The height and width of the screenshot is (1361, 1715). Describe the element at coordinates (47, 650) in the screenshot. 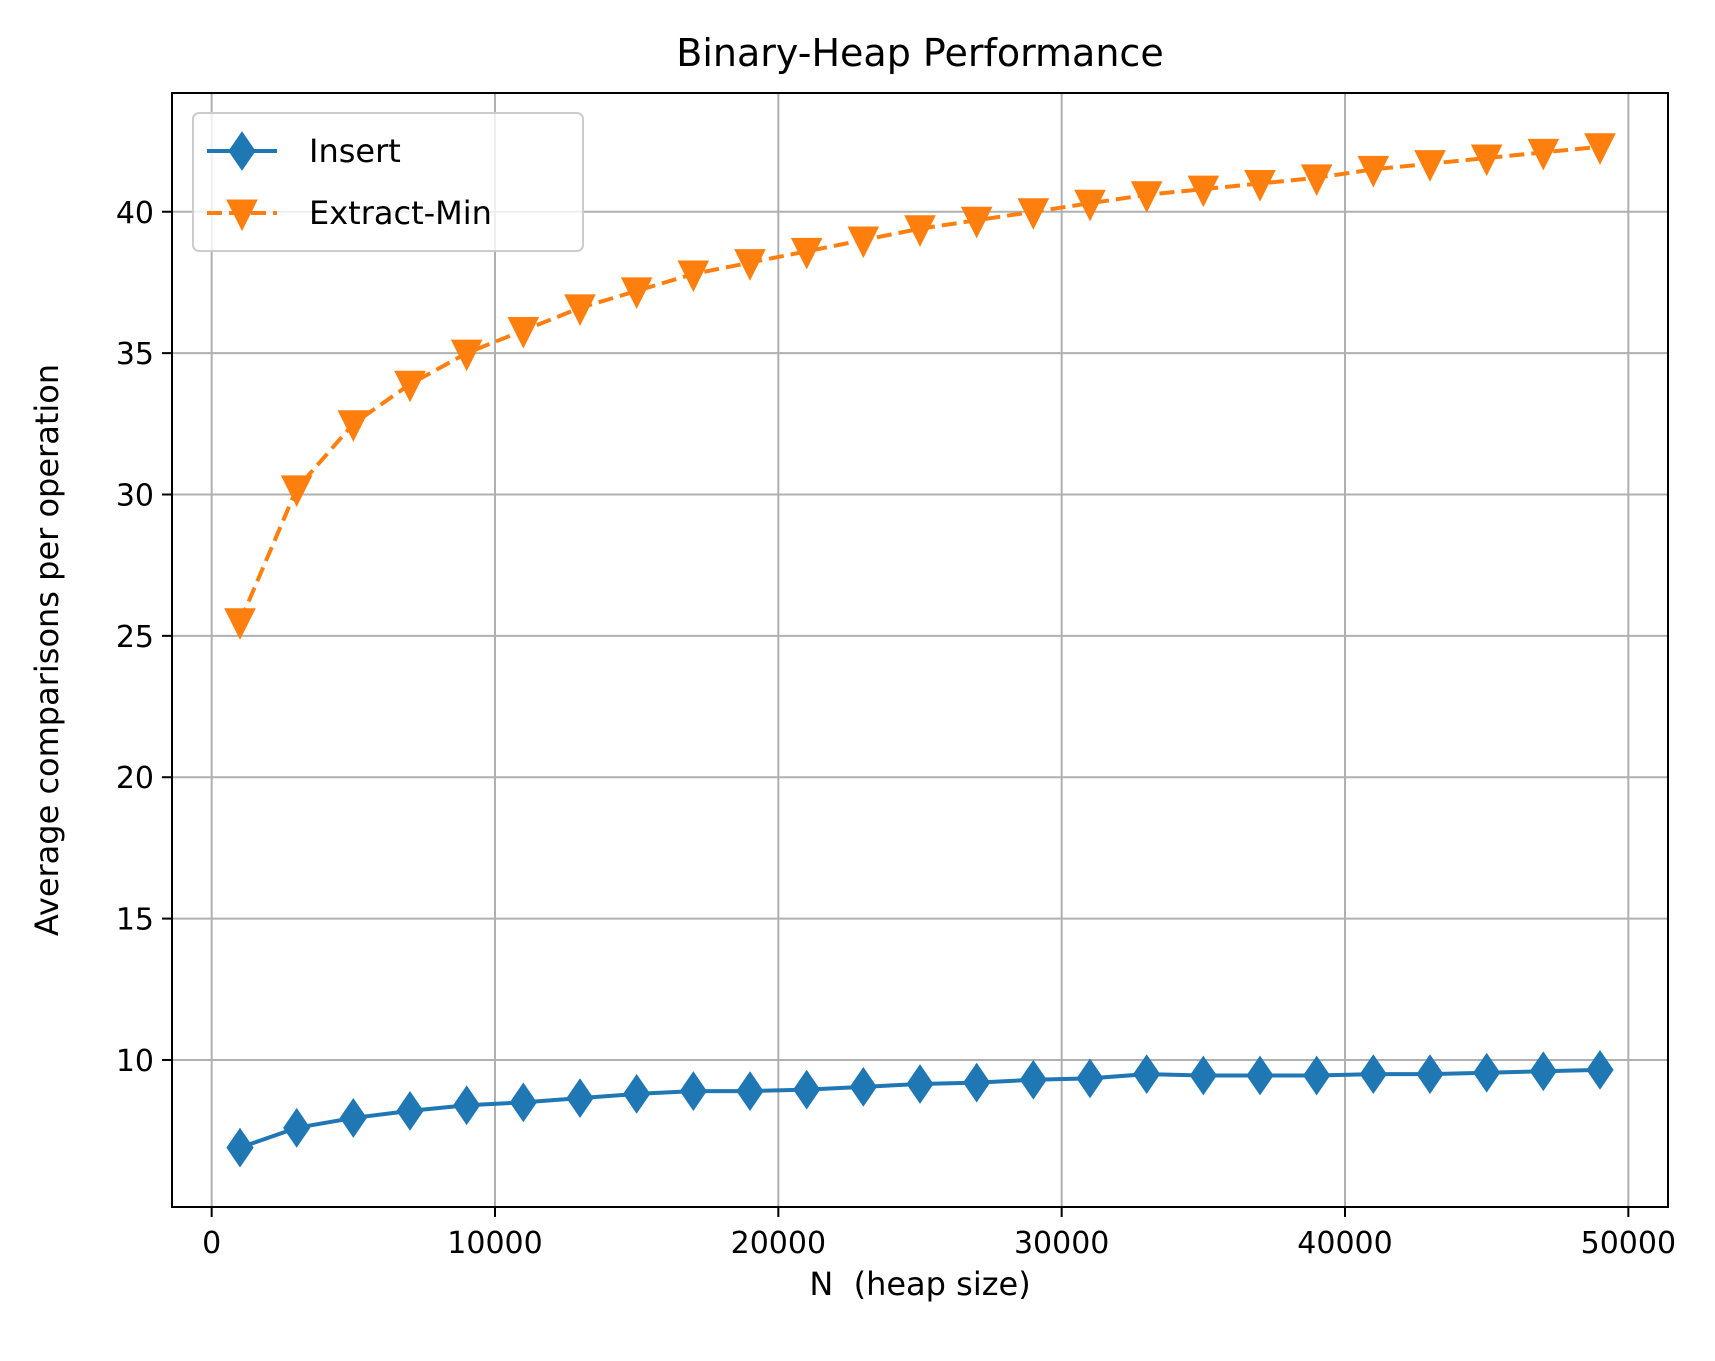

I see `y-axis-title: Average comparisons per operation` at that location.